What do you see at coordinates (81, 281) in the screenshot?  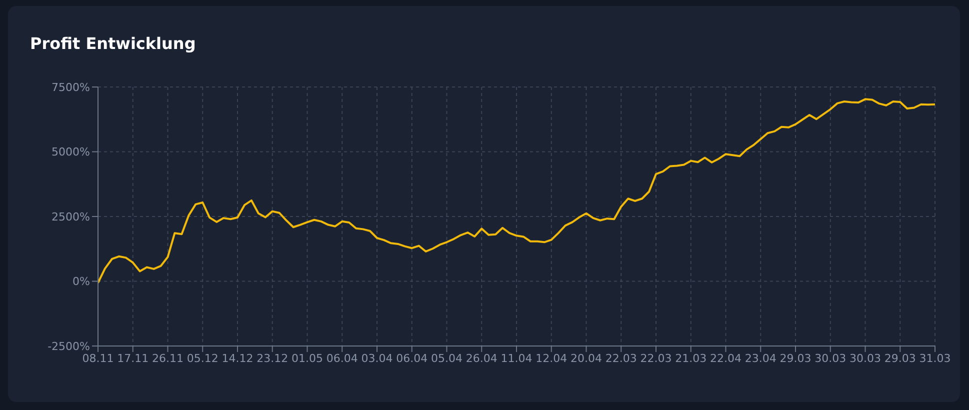 I see `y-tick-label: 0%` at bounding box center [81, 281].